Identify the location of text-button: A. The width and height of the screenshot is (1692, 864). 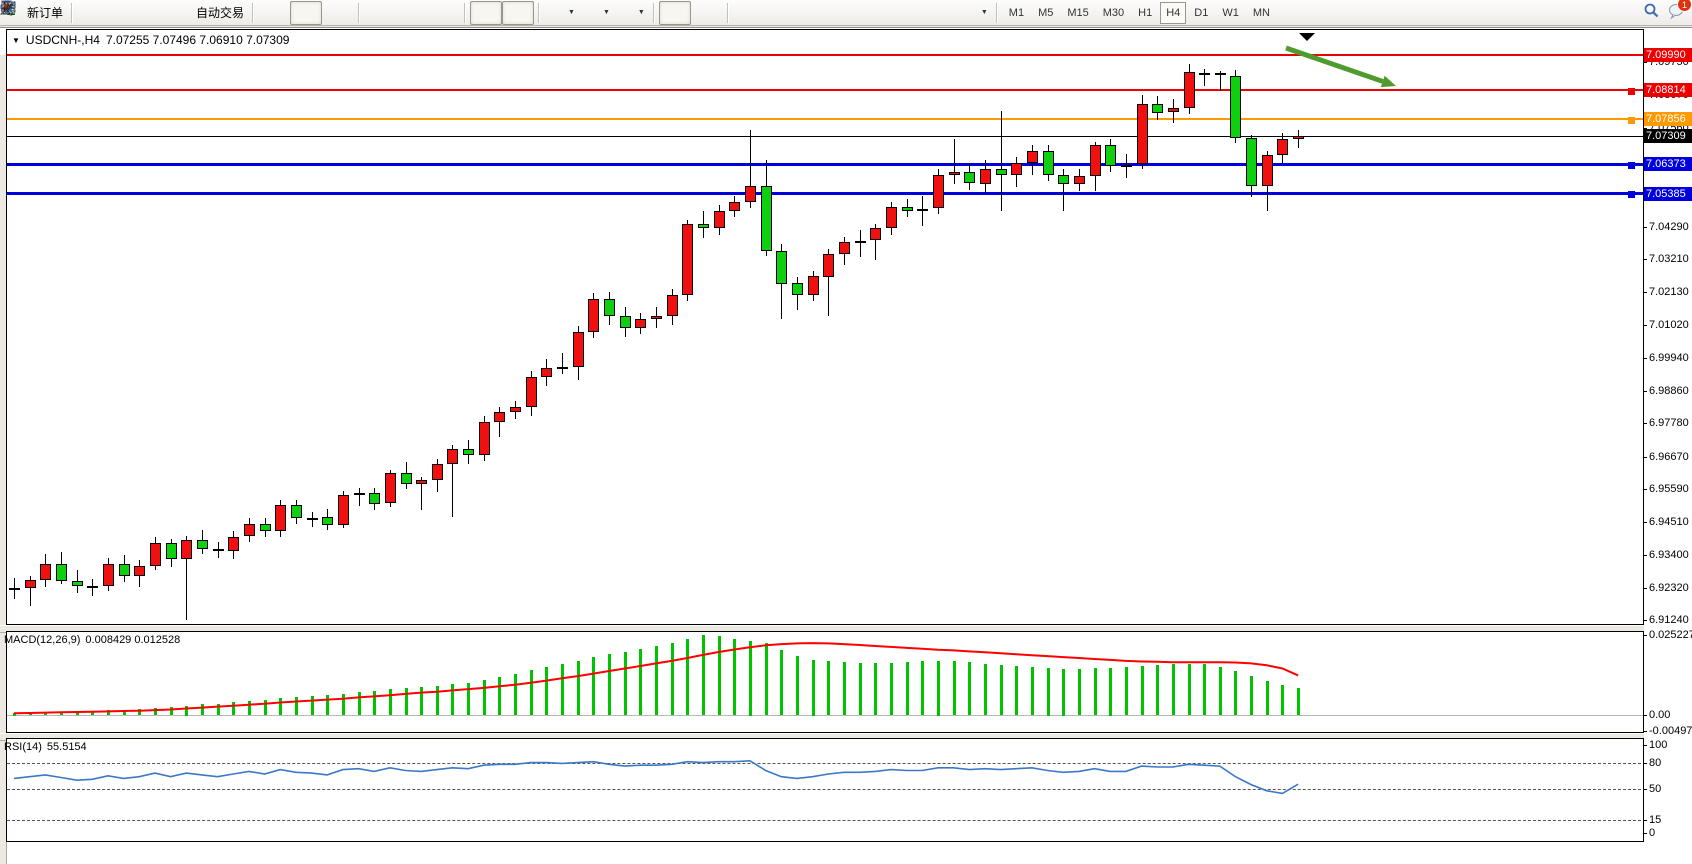
(464, 13).